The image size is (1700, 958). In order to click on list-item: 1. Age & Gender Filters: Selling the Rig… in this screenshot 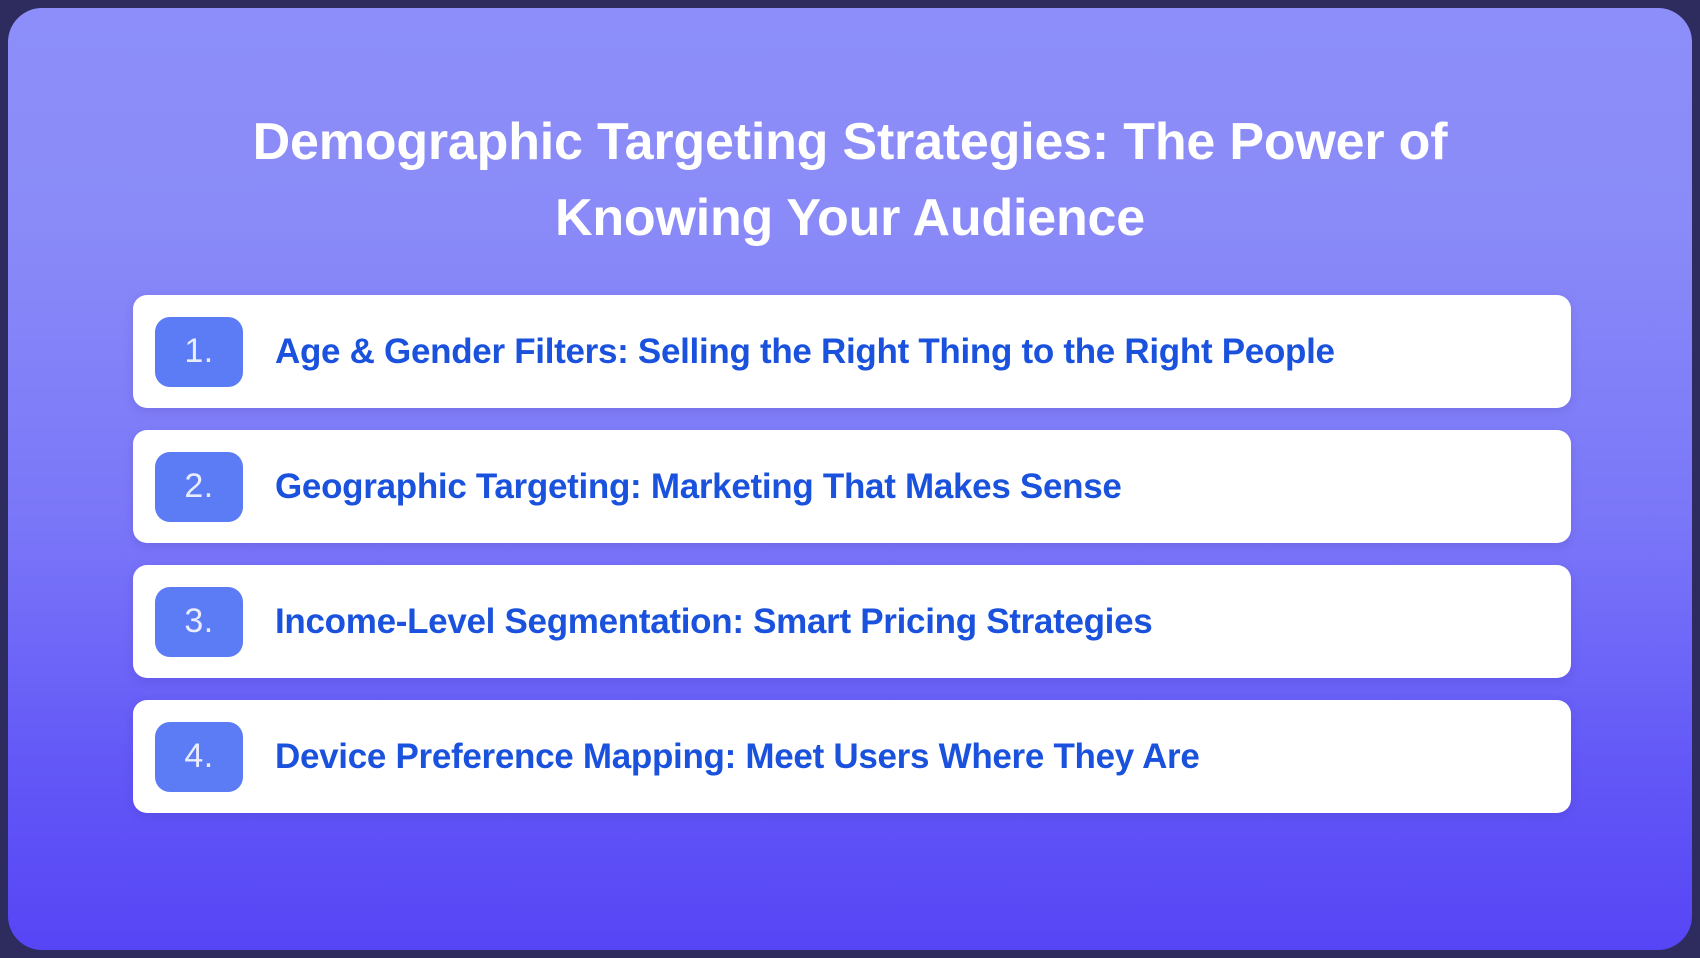, I will do `click(852, 351)`.